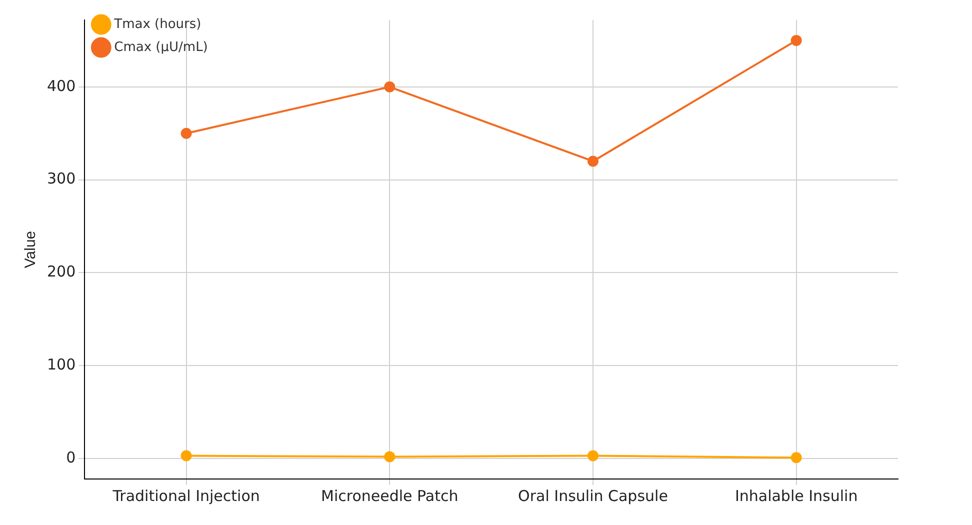  What do you see at coordinates (157, 24) in the screenshot?
I see `legend-label: Tmax (hours)` at bounding box center [157, 24].